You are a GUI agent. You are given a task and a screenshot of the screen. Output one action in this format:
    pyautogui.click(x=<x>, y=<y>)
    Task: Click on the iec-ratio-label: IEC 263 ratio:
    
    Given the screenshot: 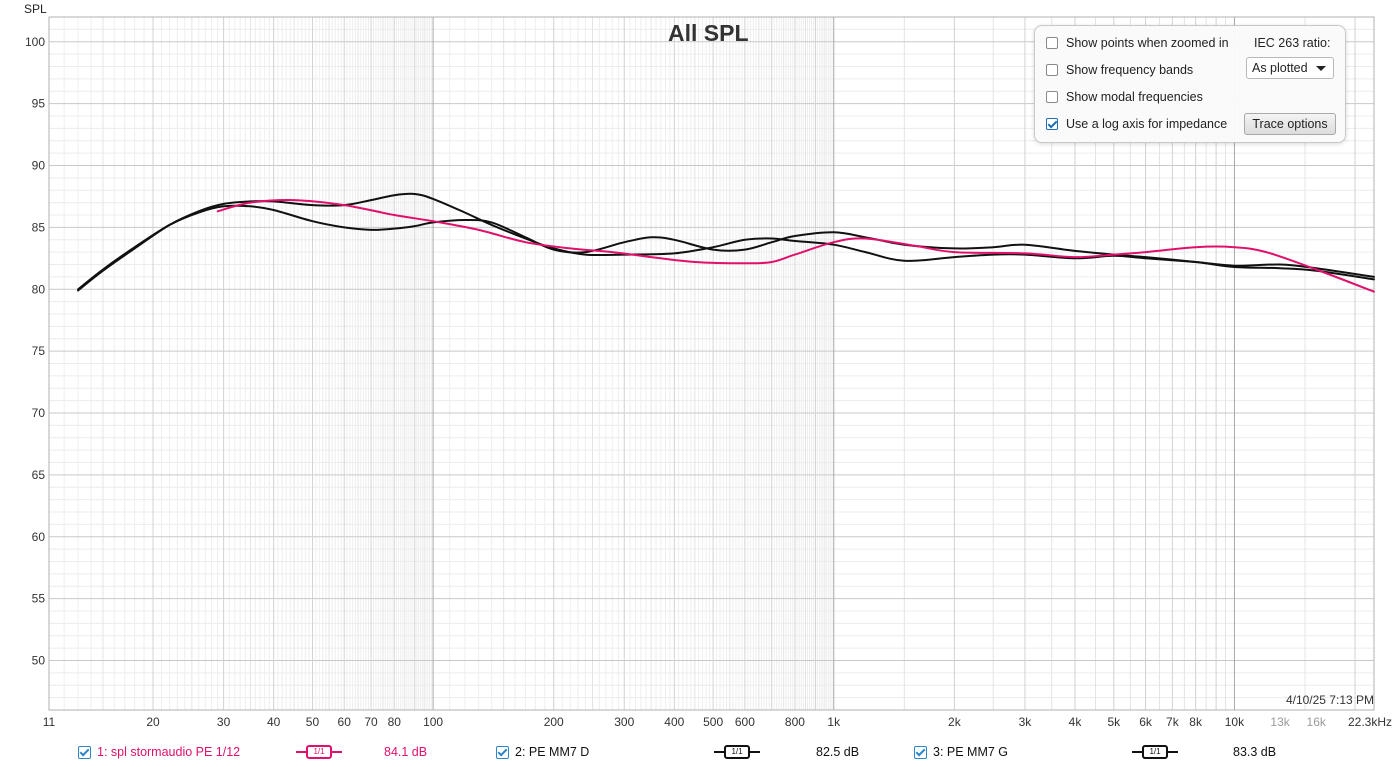 What is the action you would take?
    pyautogui.click(x=1292, y=43)
    